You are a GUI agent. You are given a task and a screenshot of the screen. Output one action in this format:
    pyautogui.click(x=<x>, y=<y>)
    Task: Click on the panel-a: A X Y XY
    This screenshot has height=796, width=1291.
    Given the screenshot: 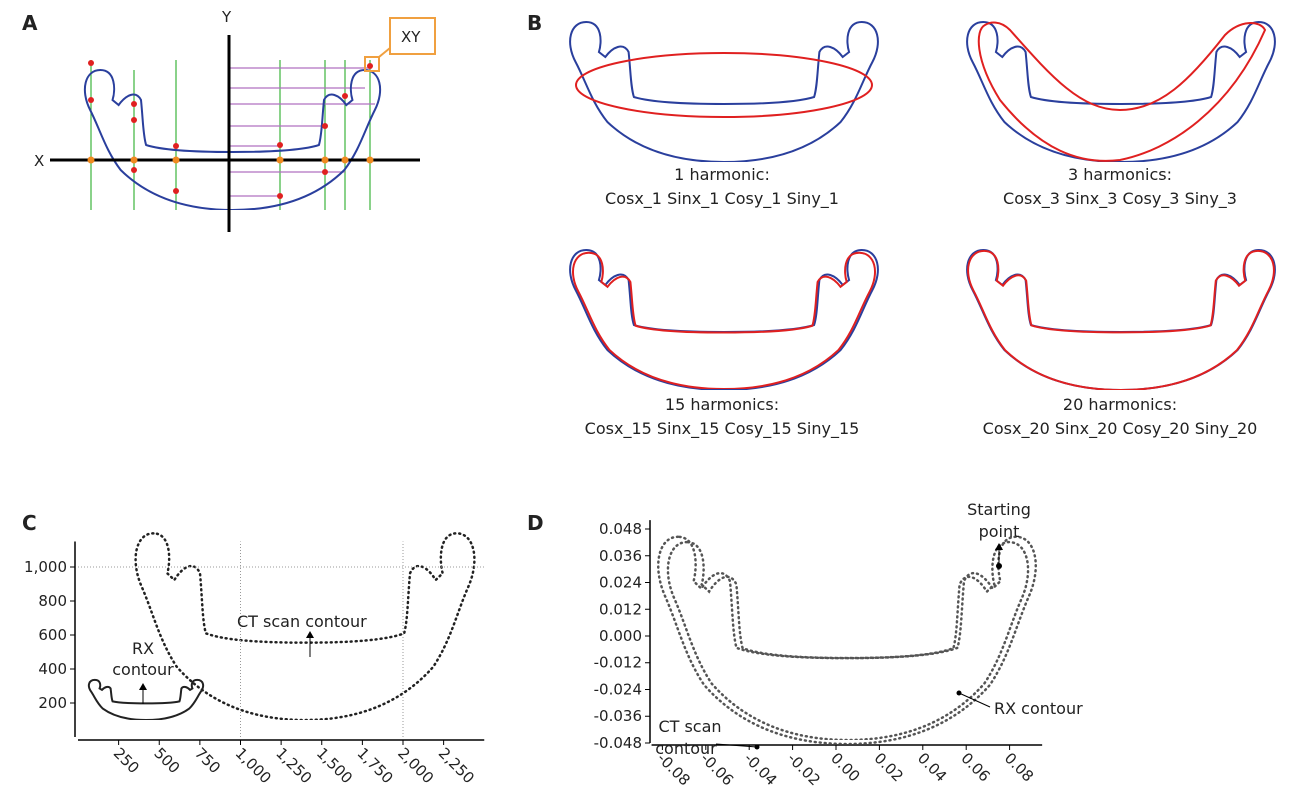 What is the action you would take?
    pyautogui.click(x=229, y=120)
    